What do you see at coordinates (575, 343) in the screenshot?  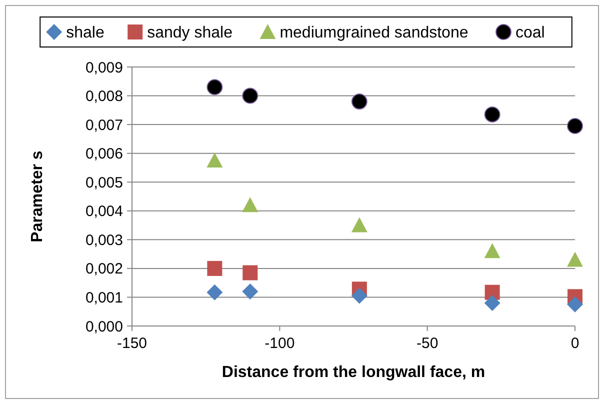 I see `x-tick-label: 0` at bounding box center [575, 343].